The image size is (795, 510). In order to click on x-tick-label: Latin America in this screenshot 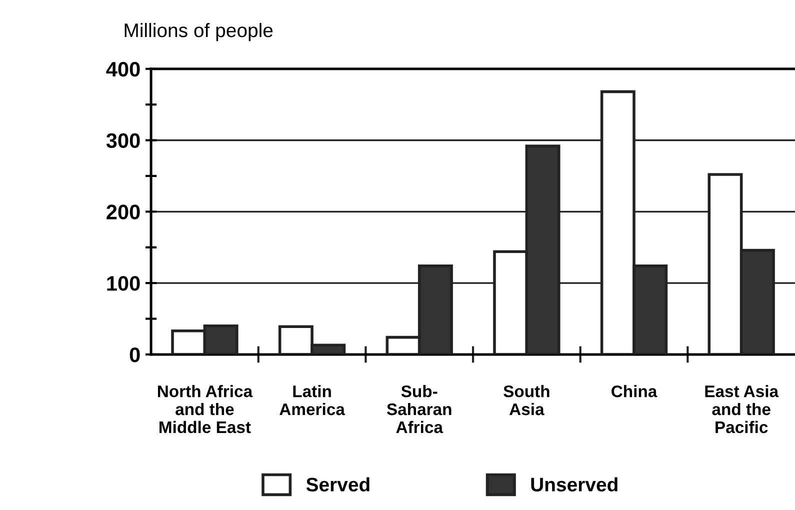, I will do `click(313, 400)`.